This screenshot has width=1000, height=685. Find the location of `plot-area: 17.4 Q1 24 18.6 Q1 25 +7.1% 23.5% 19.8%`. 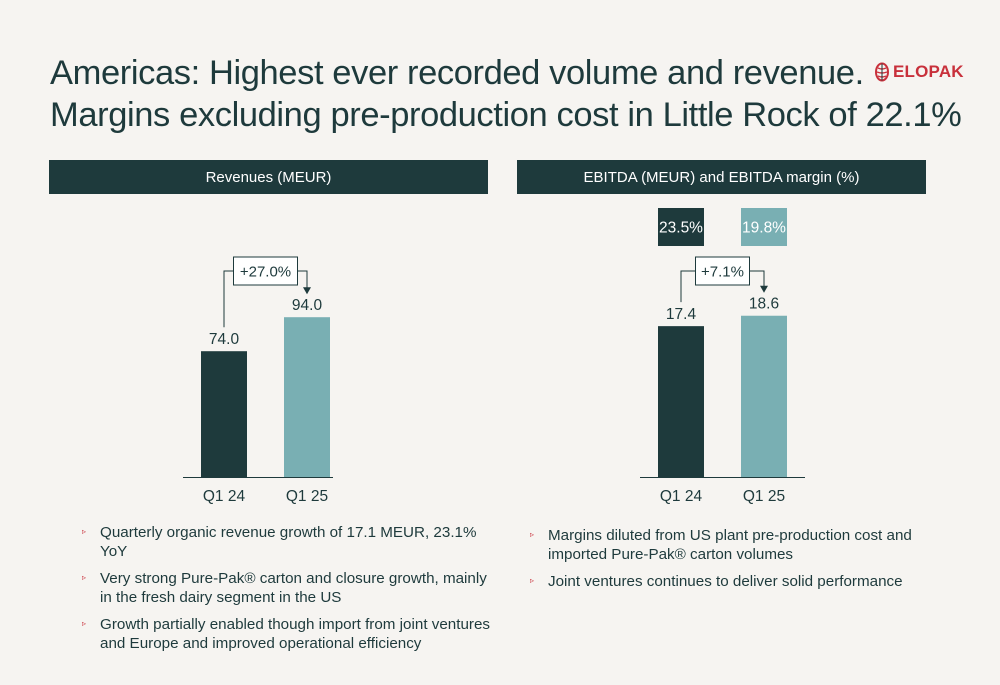

plot-area: 17.4 Q1 24 18.6 Q1 25 +7.1% 23.5% 19.8% is located at coordinates (722, 356).